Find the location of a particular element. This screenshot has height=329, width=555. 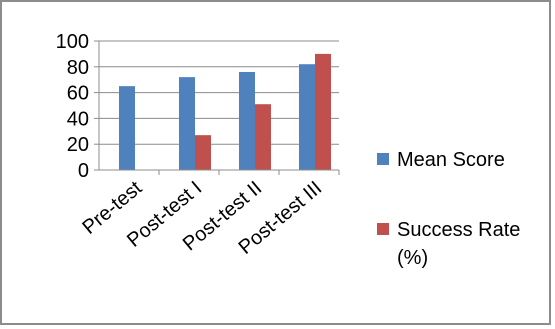

legend: Mean Score Success Rate (%) is located at coordinates (448, 209).